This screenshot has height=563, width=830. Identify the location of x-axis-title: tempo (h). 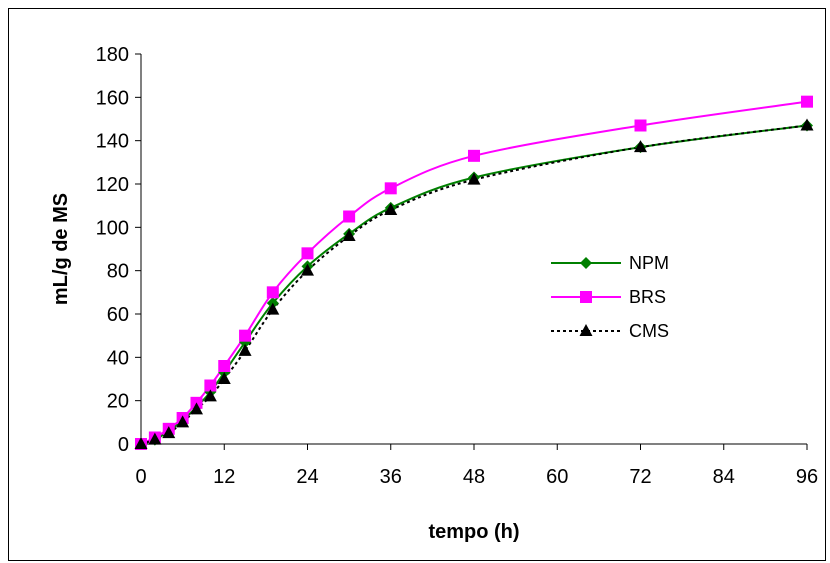
(473, 532).